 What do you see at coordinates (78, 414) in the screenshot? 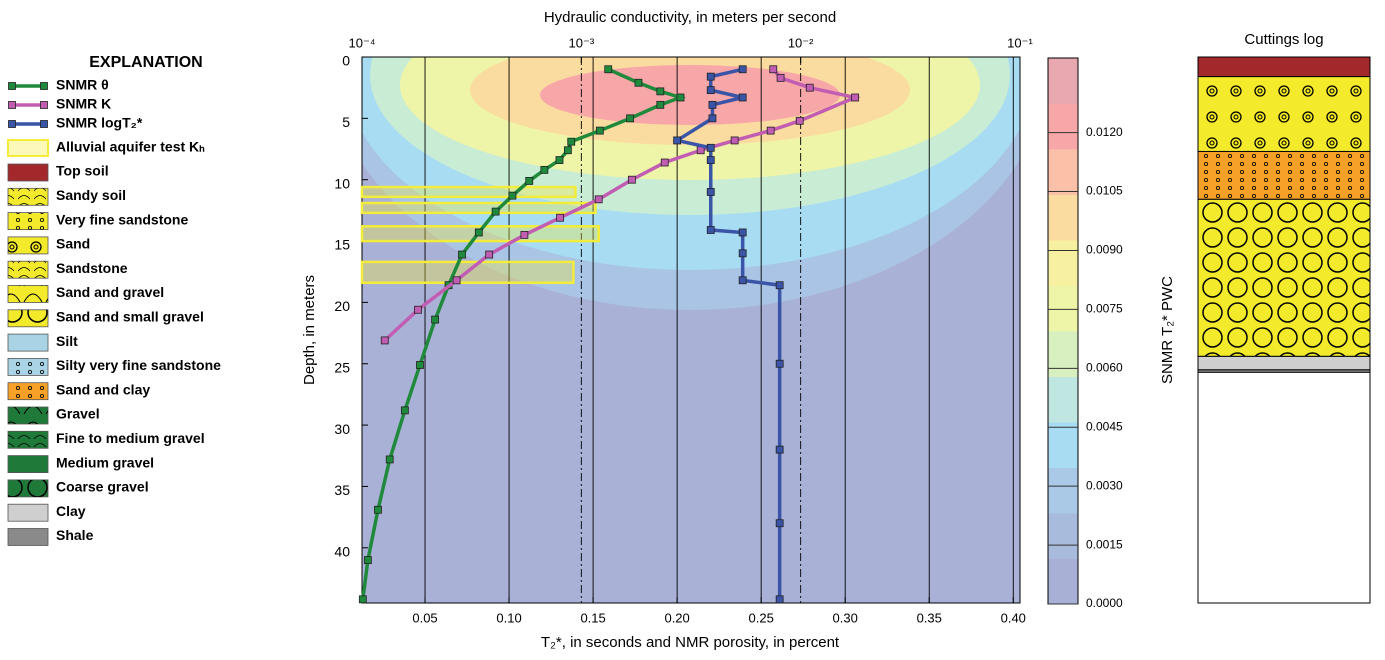
I see `legend-label: Gravel` at bounding box center [78, 414].